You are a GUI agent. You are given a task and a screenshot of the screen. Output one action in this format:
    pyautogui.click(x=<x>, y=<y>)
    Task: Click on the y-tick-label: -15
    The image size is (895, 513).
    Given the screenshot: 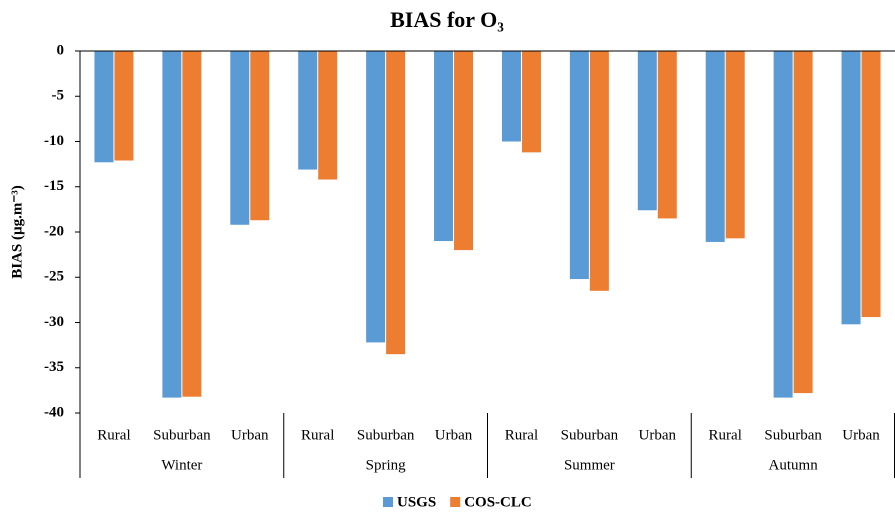 What is the action you would take?
    pyautogui.click(x=54, y=186)
    